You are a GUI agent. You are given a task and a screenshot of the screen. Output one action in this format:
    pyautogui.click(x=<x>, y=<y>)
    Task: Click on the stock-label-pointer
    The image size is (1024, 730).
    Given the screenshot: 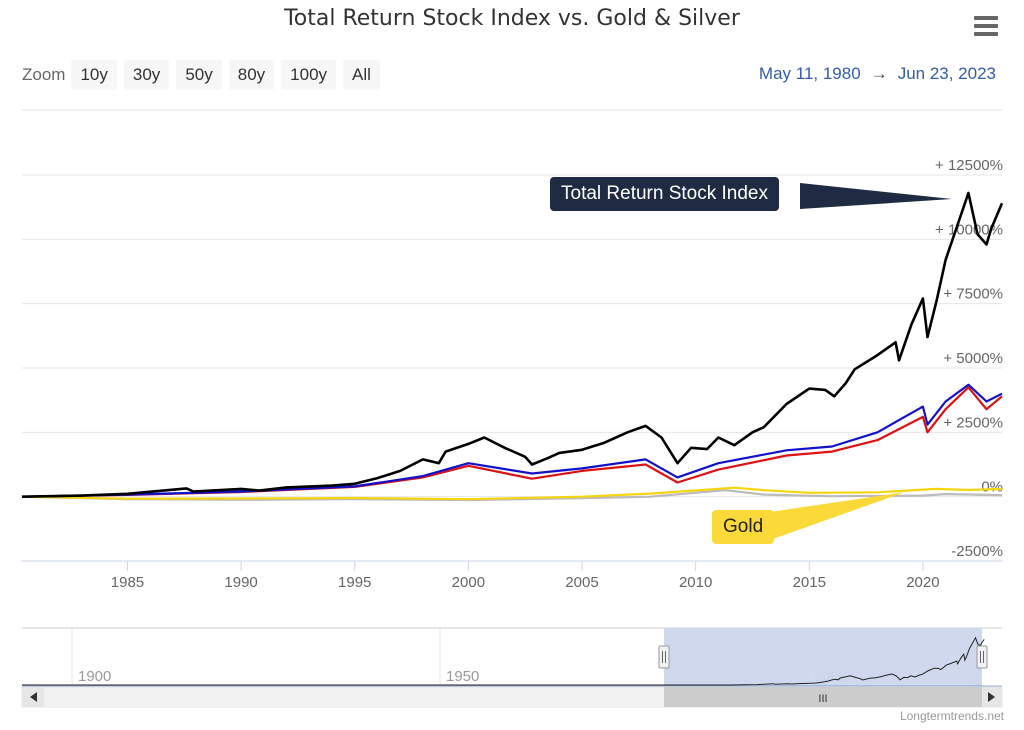 What is the action you would take?
    pyautogui.click(x=876, y=196)
    